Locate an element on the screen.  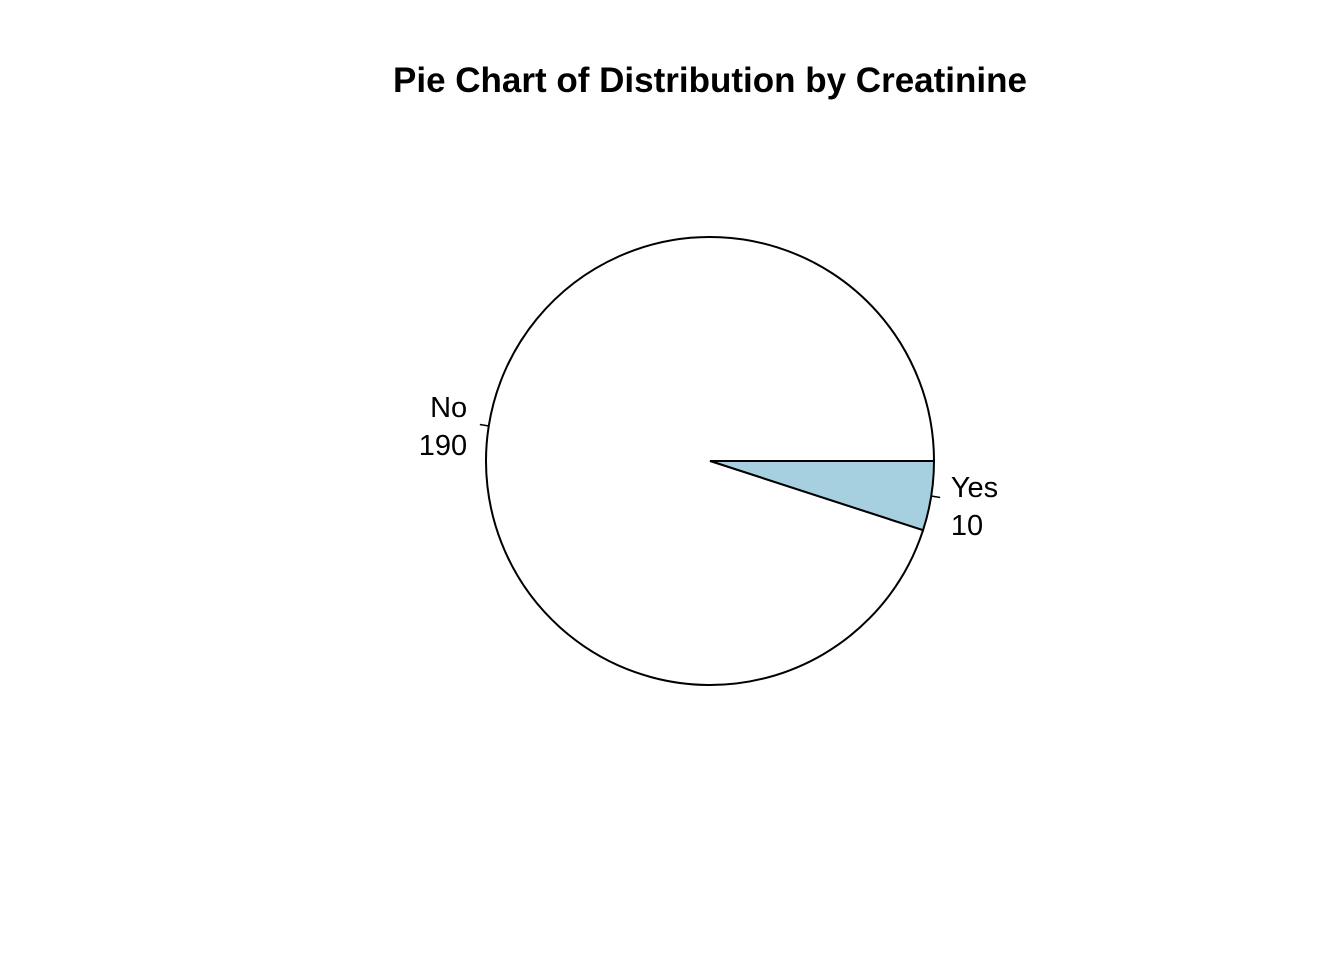
slice-label-yes: Yes is located at coordinates (974, 488).